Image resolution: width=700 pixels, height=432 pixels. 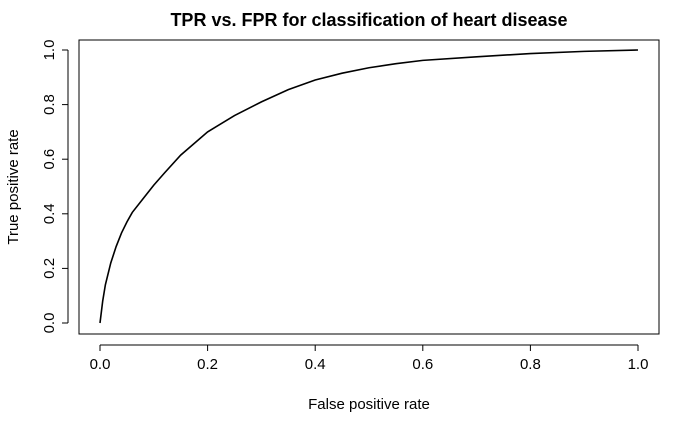 I want to click on x-tick-label: 0.8, so click(x=530, y=364).